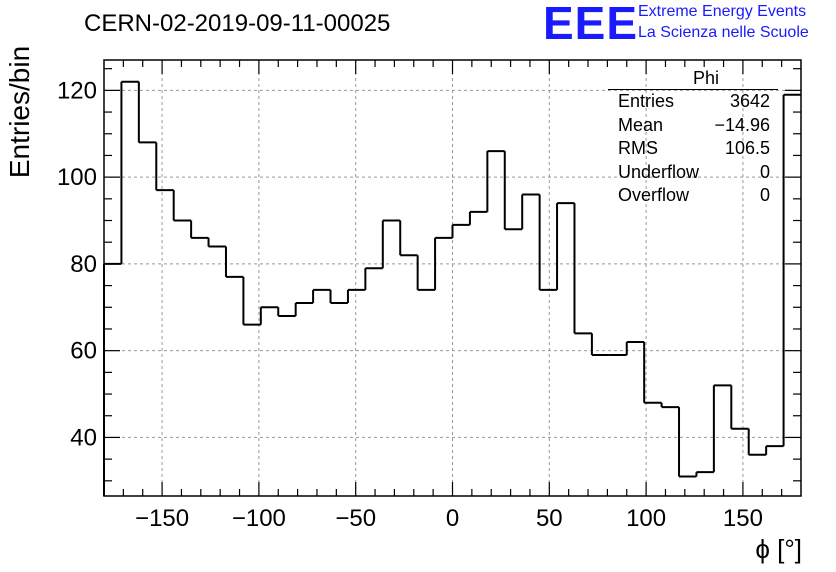 The image size is (836, 572). I want to click on stats-value: −14.96, so click(742, 124).